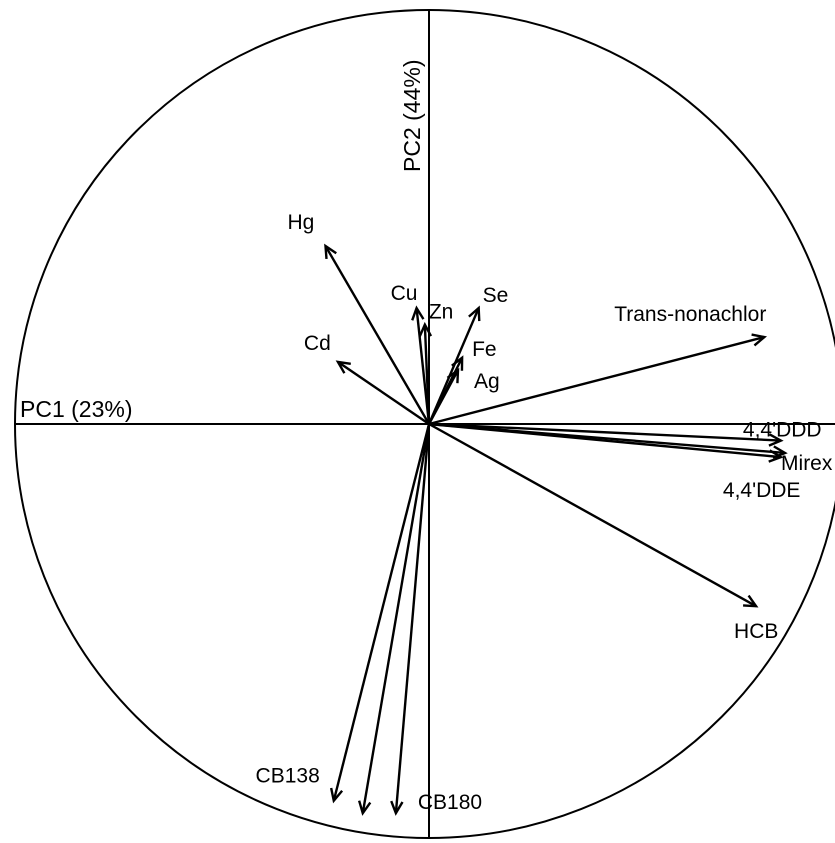 The image size is (835, 843). What do you see at coordinates (487, 381) in the screenshot?
I see `label-ag: Ag` at bounding box center [487, 381].